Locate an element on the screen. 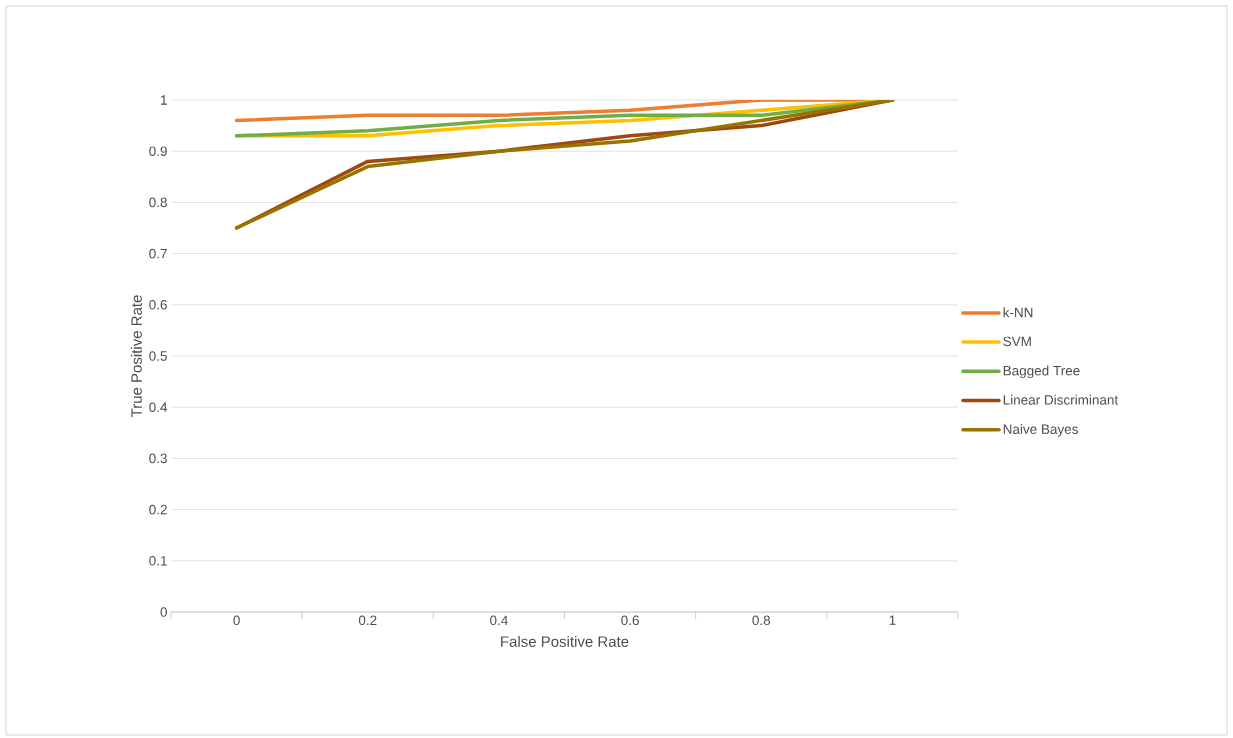  y-tick-label: 0.1 is located at coordinates (158, 561).